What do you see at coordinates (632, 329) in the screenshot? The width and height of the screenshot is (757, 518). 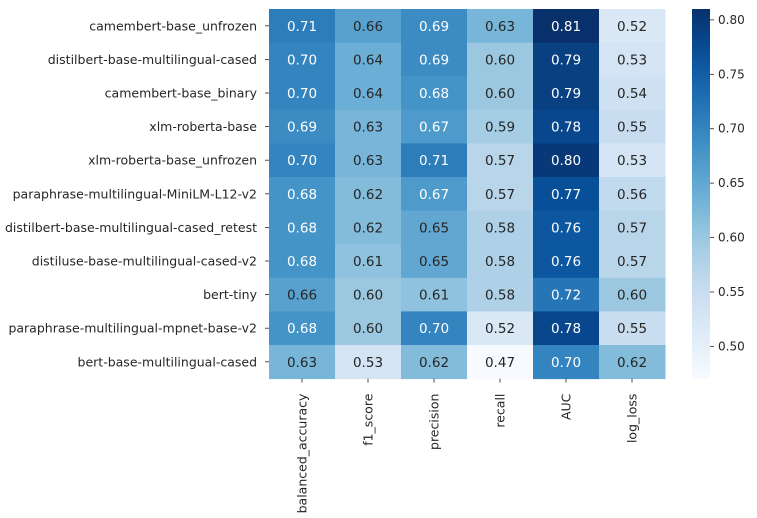 I see `cell-value-label: 0.55` at bounding box center [632, 329].